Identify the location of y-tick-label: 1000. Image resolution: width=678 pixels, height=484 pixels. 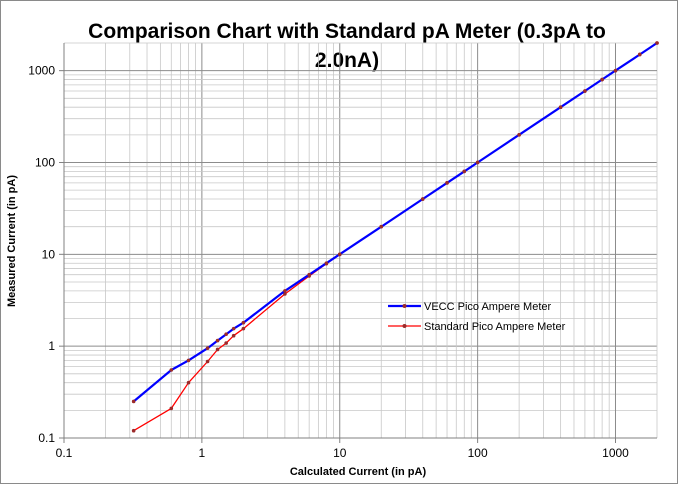
(41, 71).